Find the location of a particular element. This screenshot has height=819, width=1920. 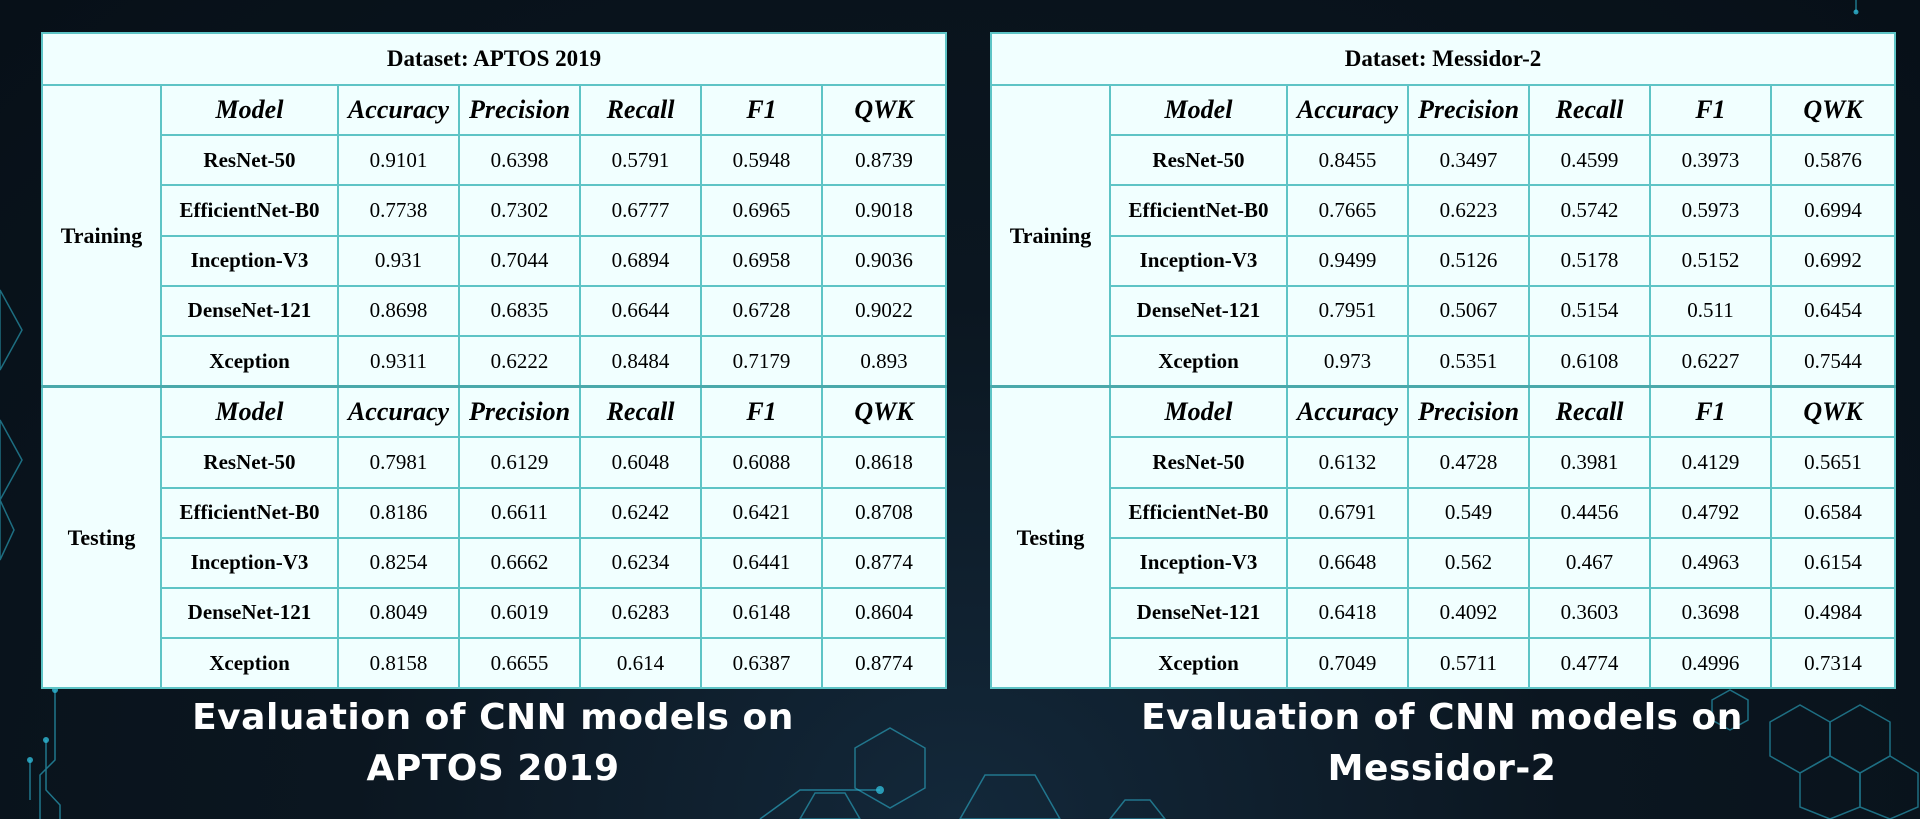

precision-cell: 0.4092 is located at coordinates (1468, 613).